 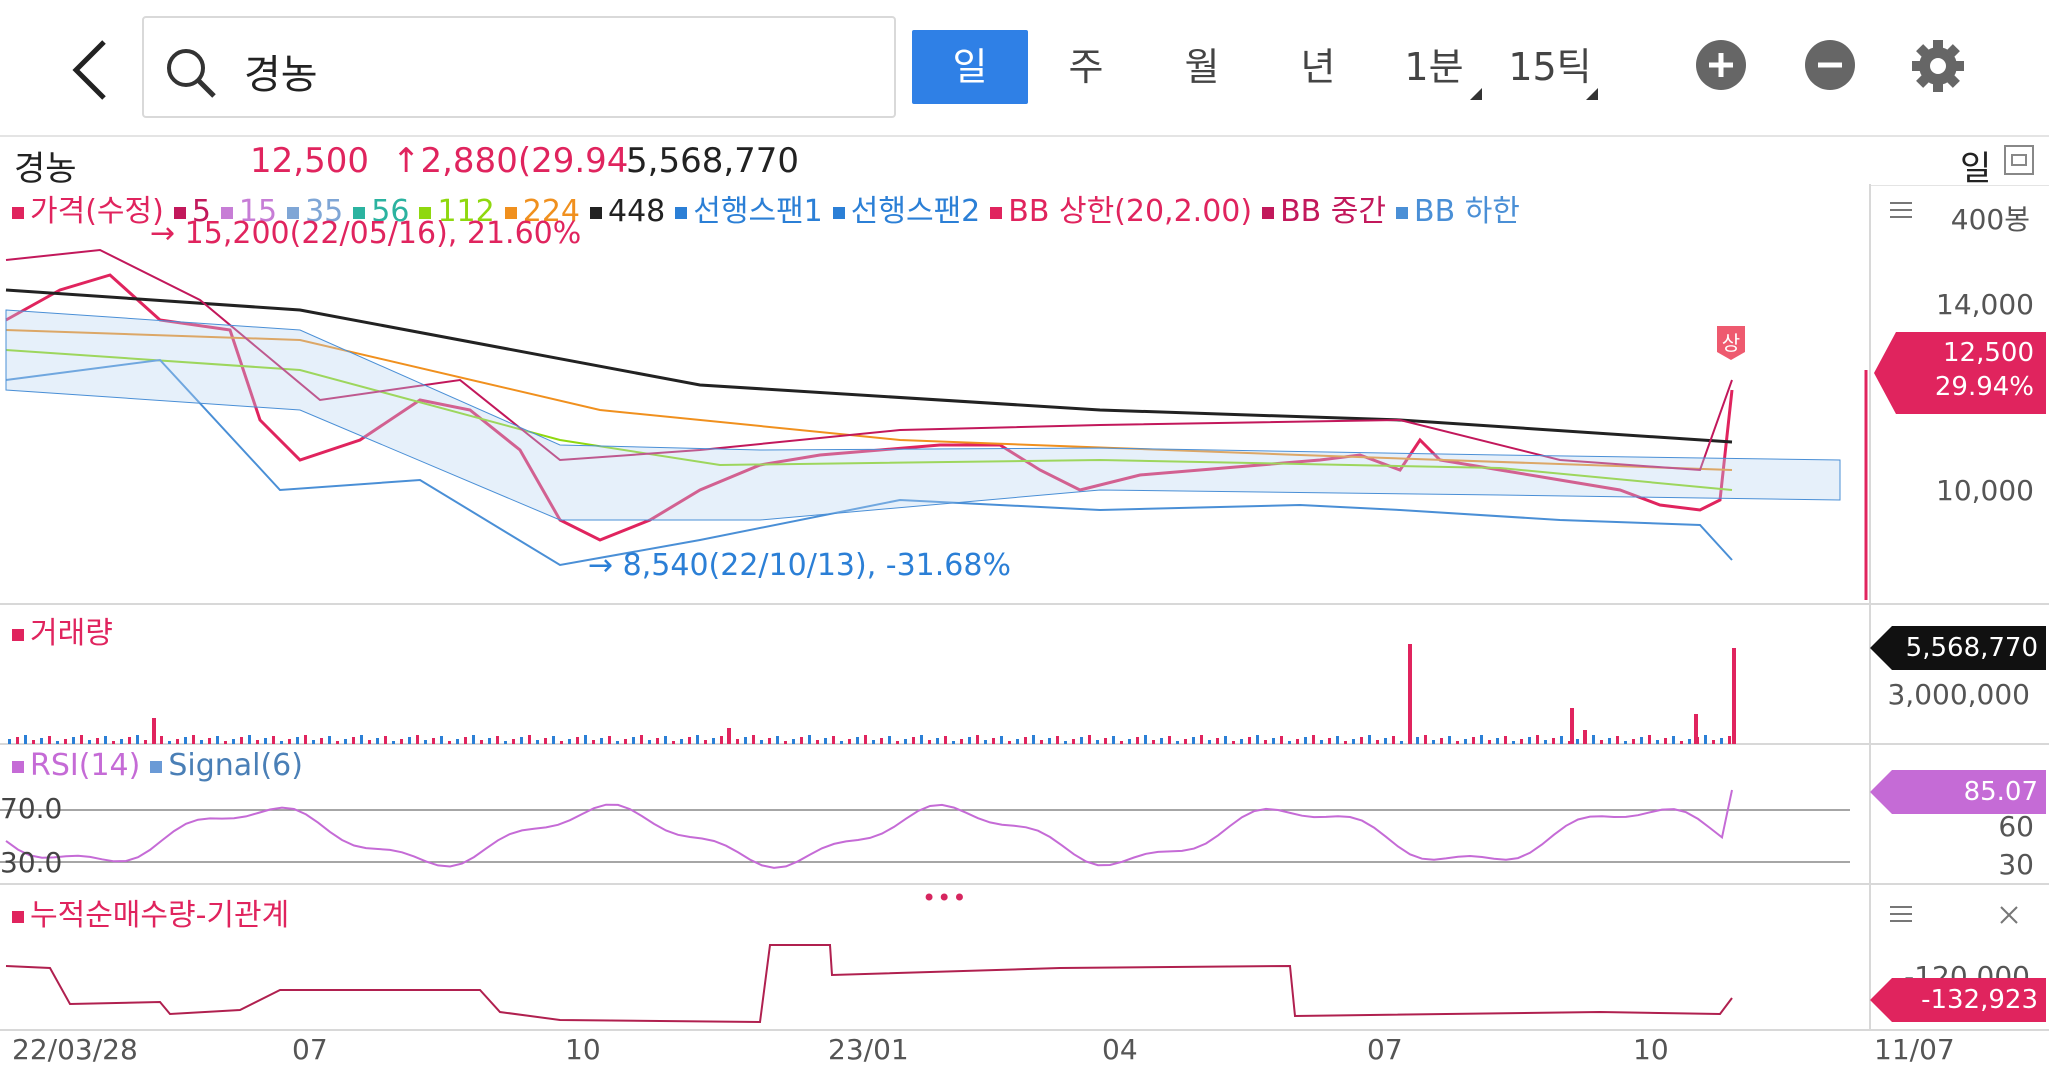 I want to click on inst-panel-close-button, so click(x=2009, y=915).